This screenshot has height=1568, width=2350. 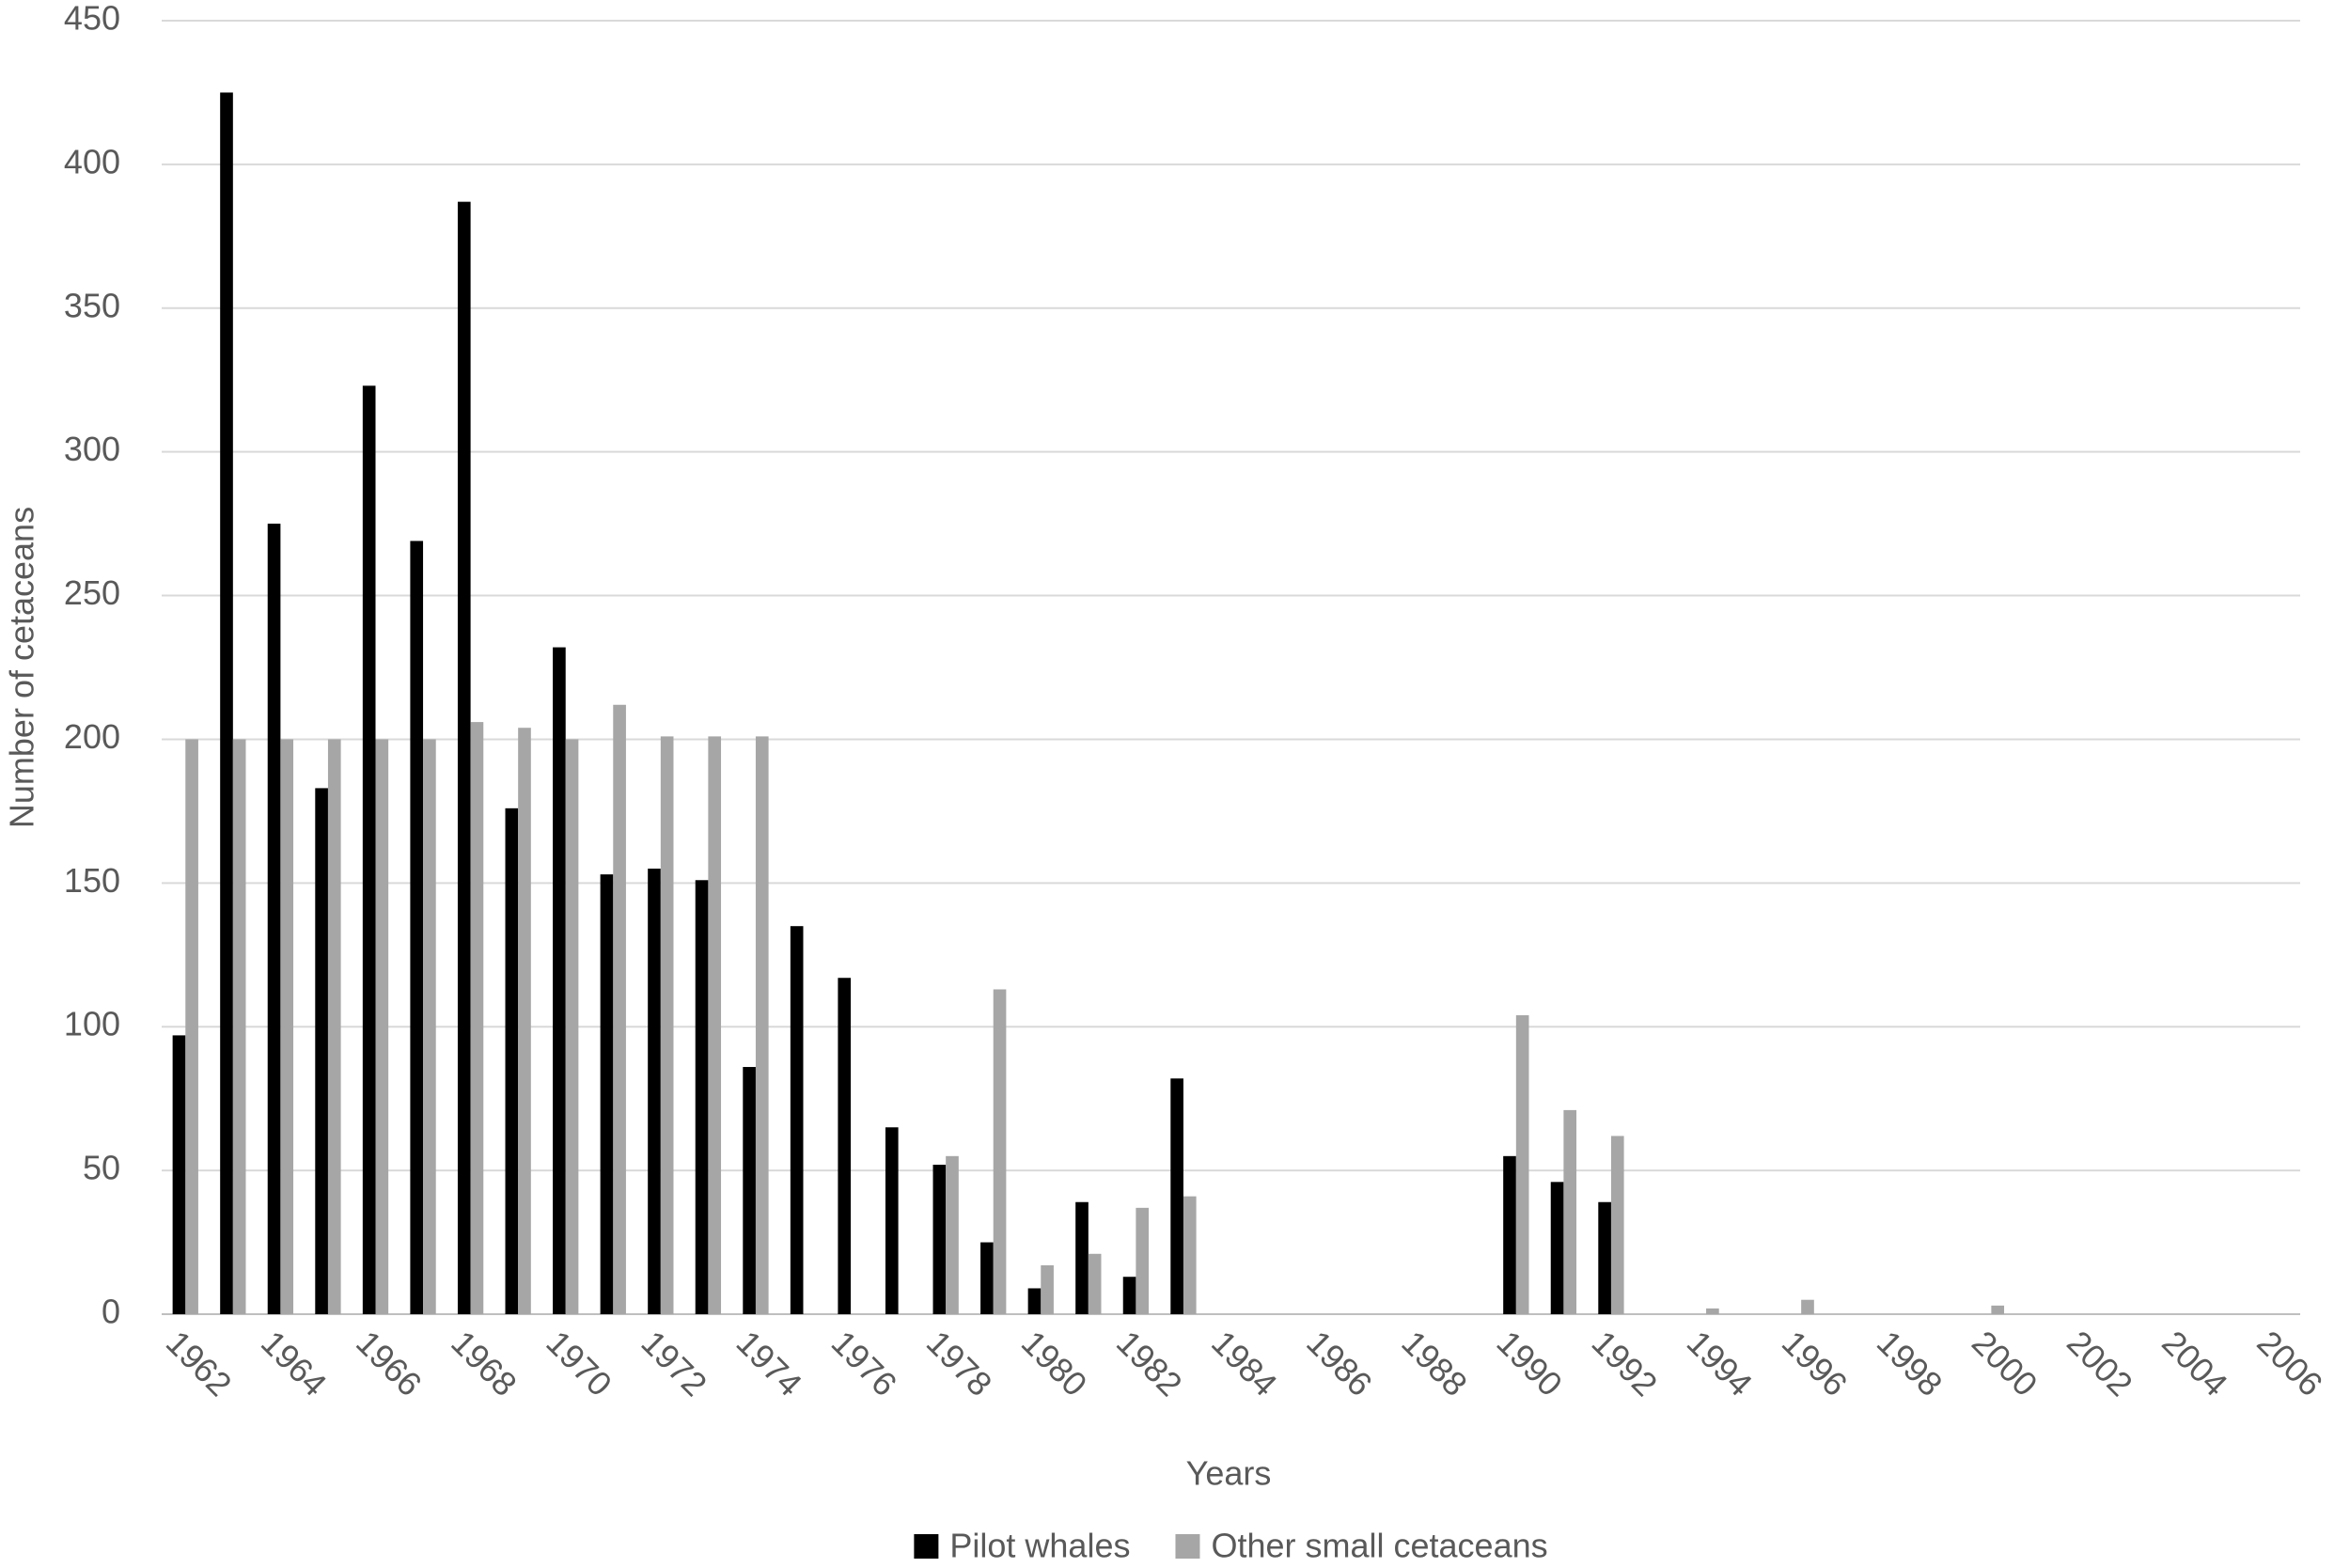 What do you see at coordinates (1434, 1363) in the screenshot?
I see `x-tick-label: 1988` at bounding box center [1434, 1363].